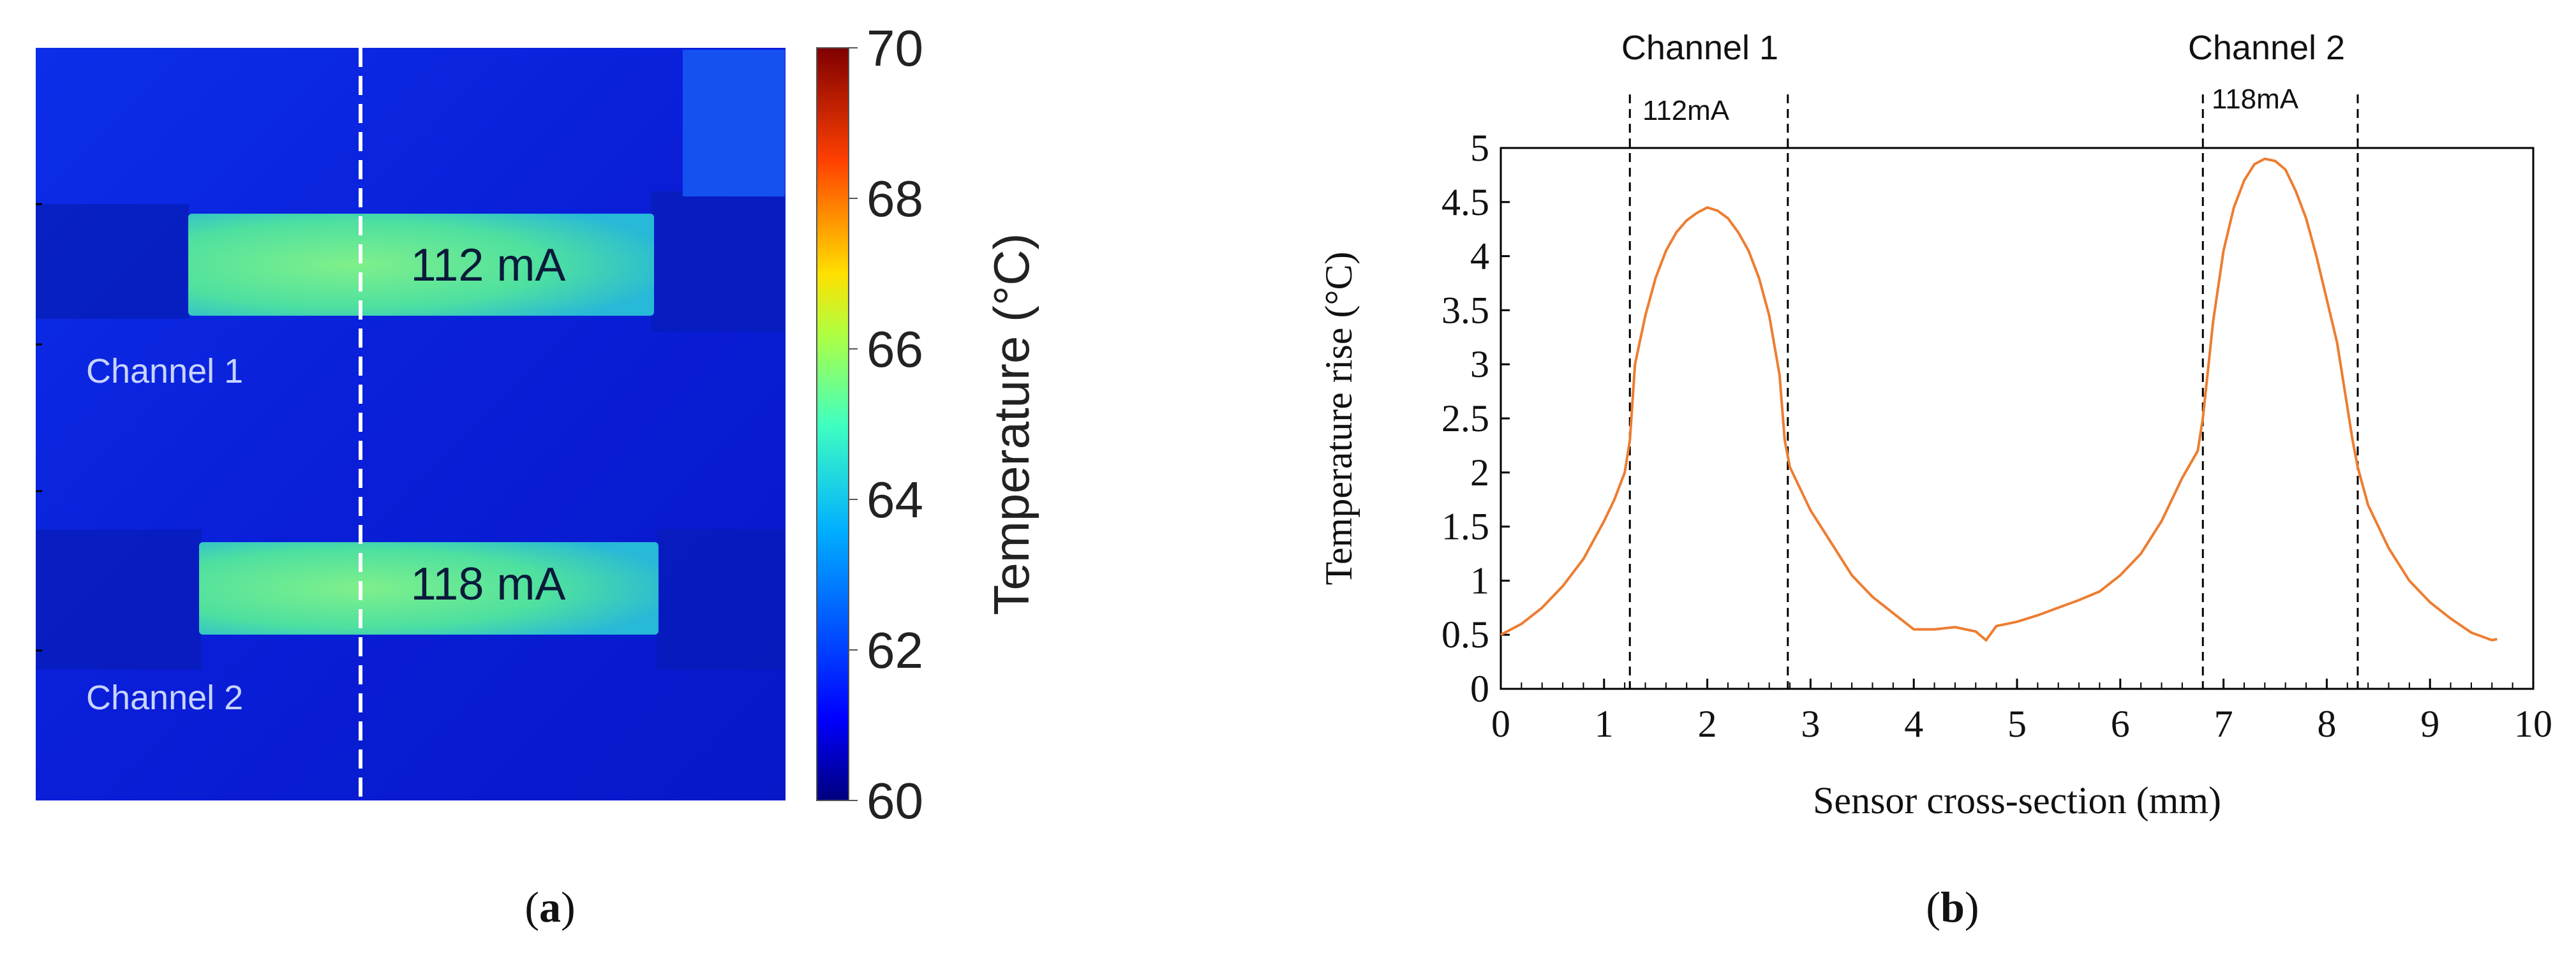 This screenshot has height=958, width=2576. I want to click on x-tick-label: 10, so click(2533, 724).